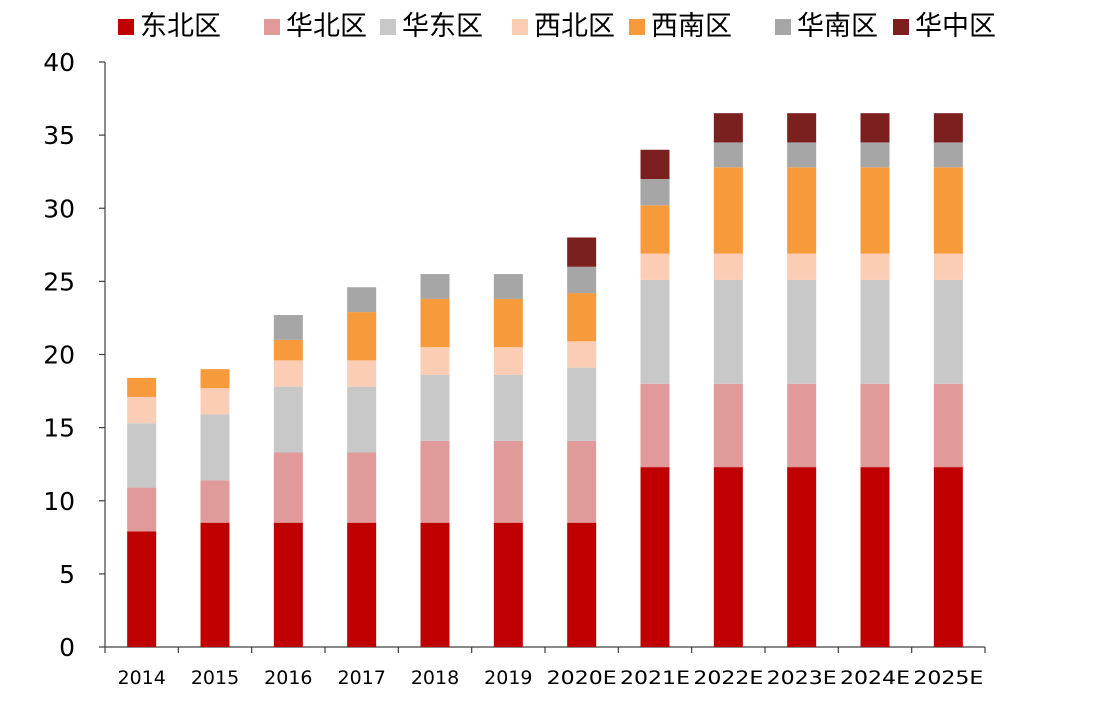  Describe the element at coordinates (361, 678) in the screenshot. I see `x-tick-label: 2017` at that location.